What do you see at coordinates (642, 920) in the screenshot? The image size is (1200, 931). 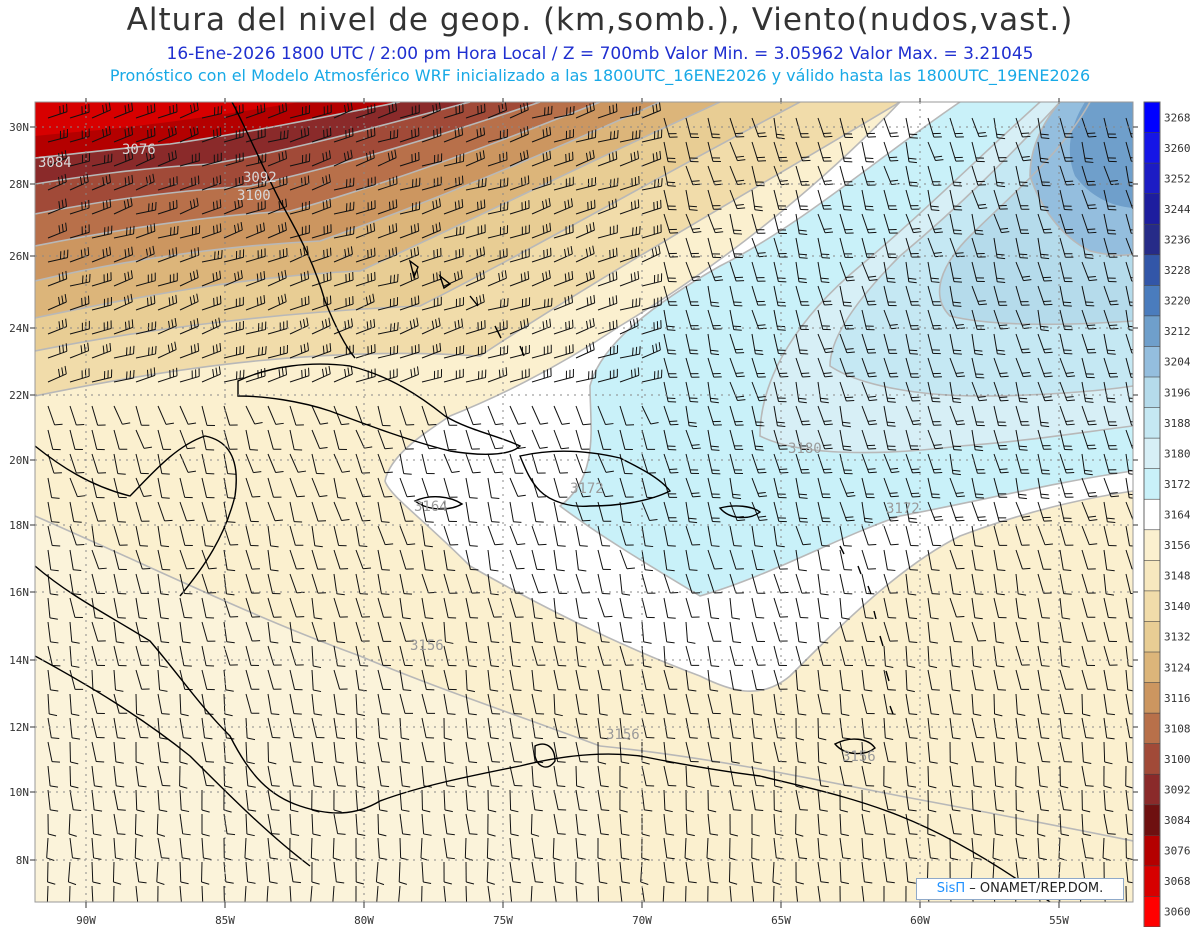 I see `lon-tick-label: 70W` at bounding box center [642, 920].